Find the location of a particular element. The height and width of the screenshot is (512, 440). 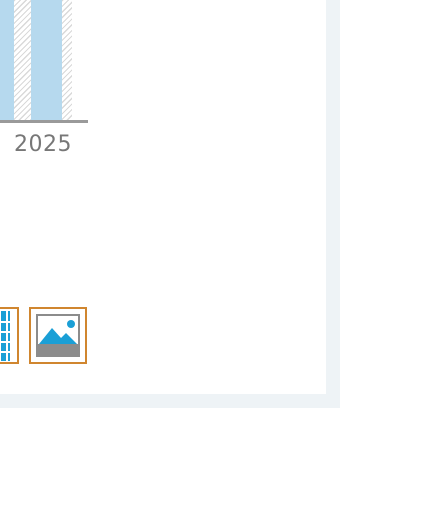

bar-chart: 2025 is located at coordinates (50, 85).